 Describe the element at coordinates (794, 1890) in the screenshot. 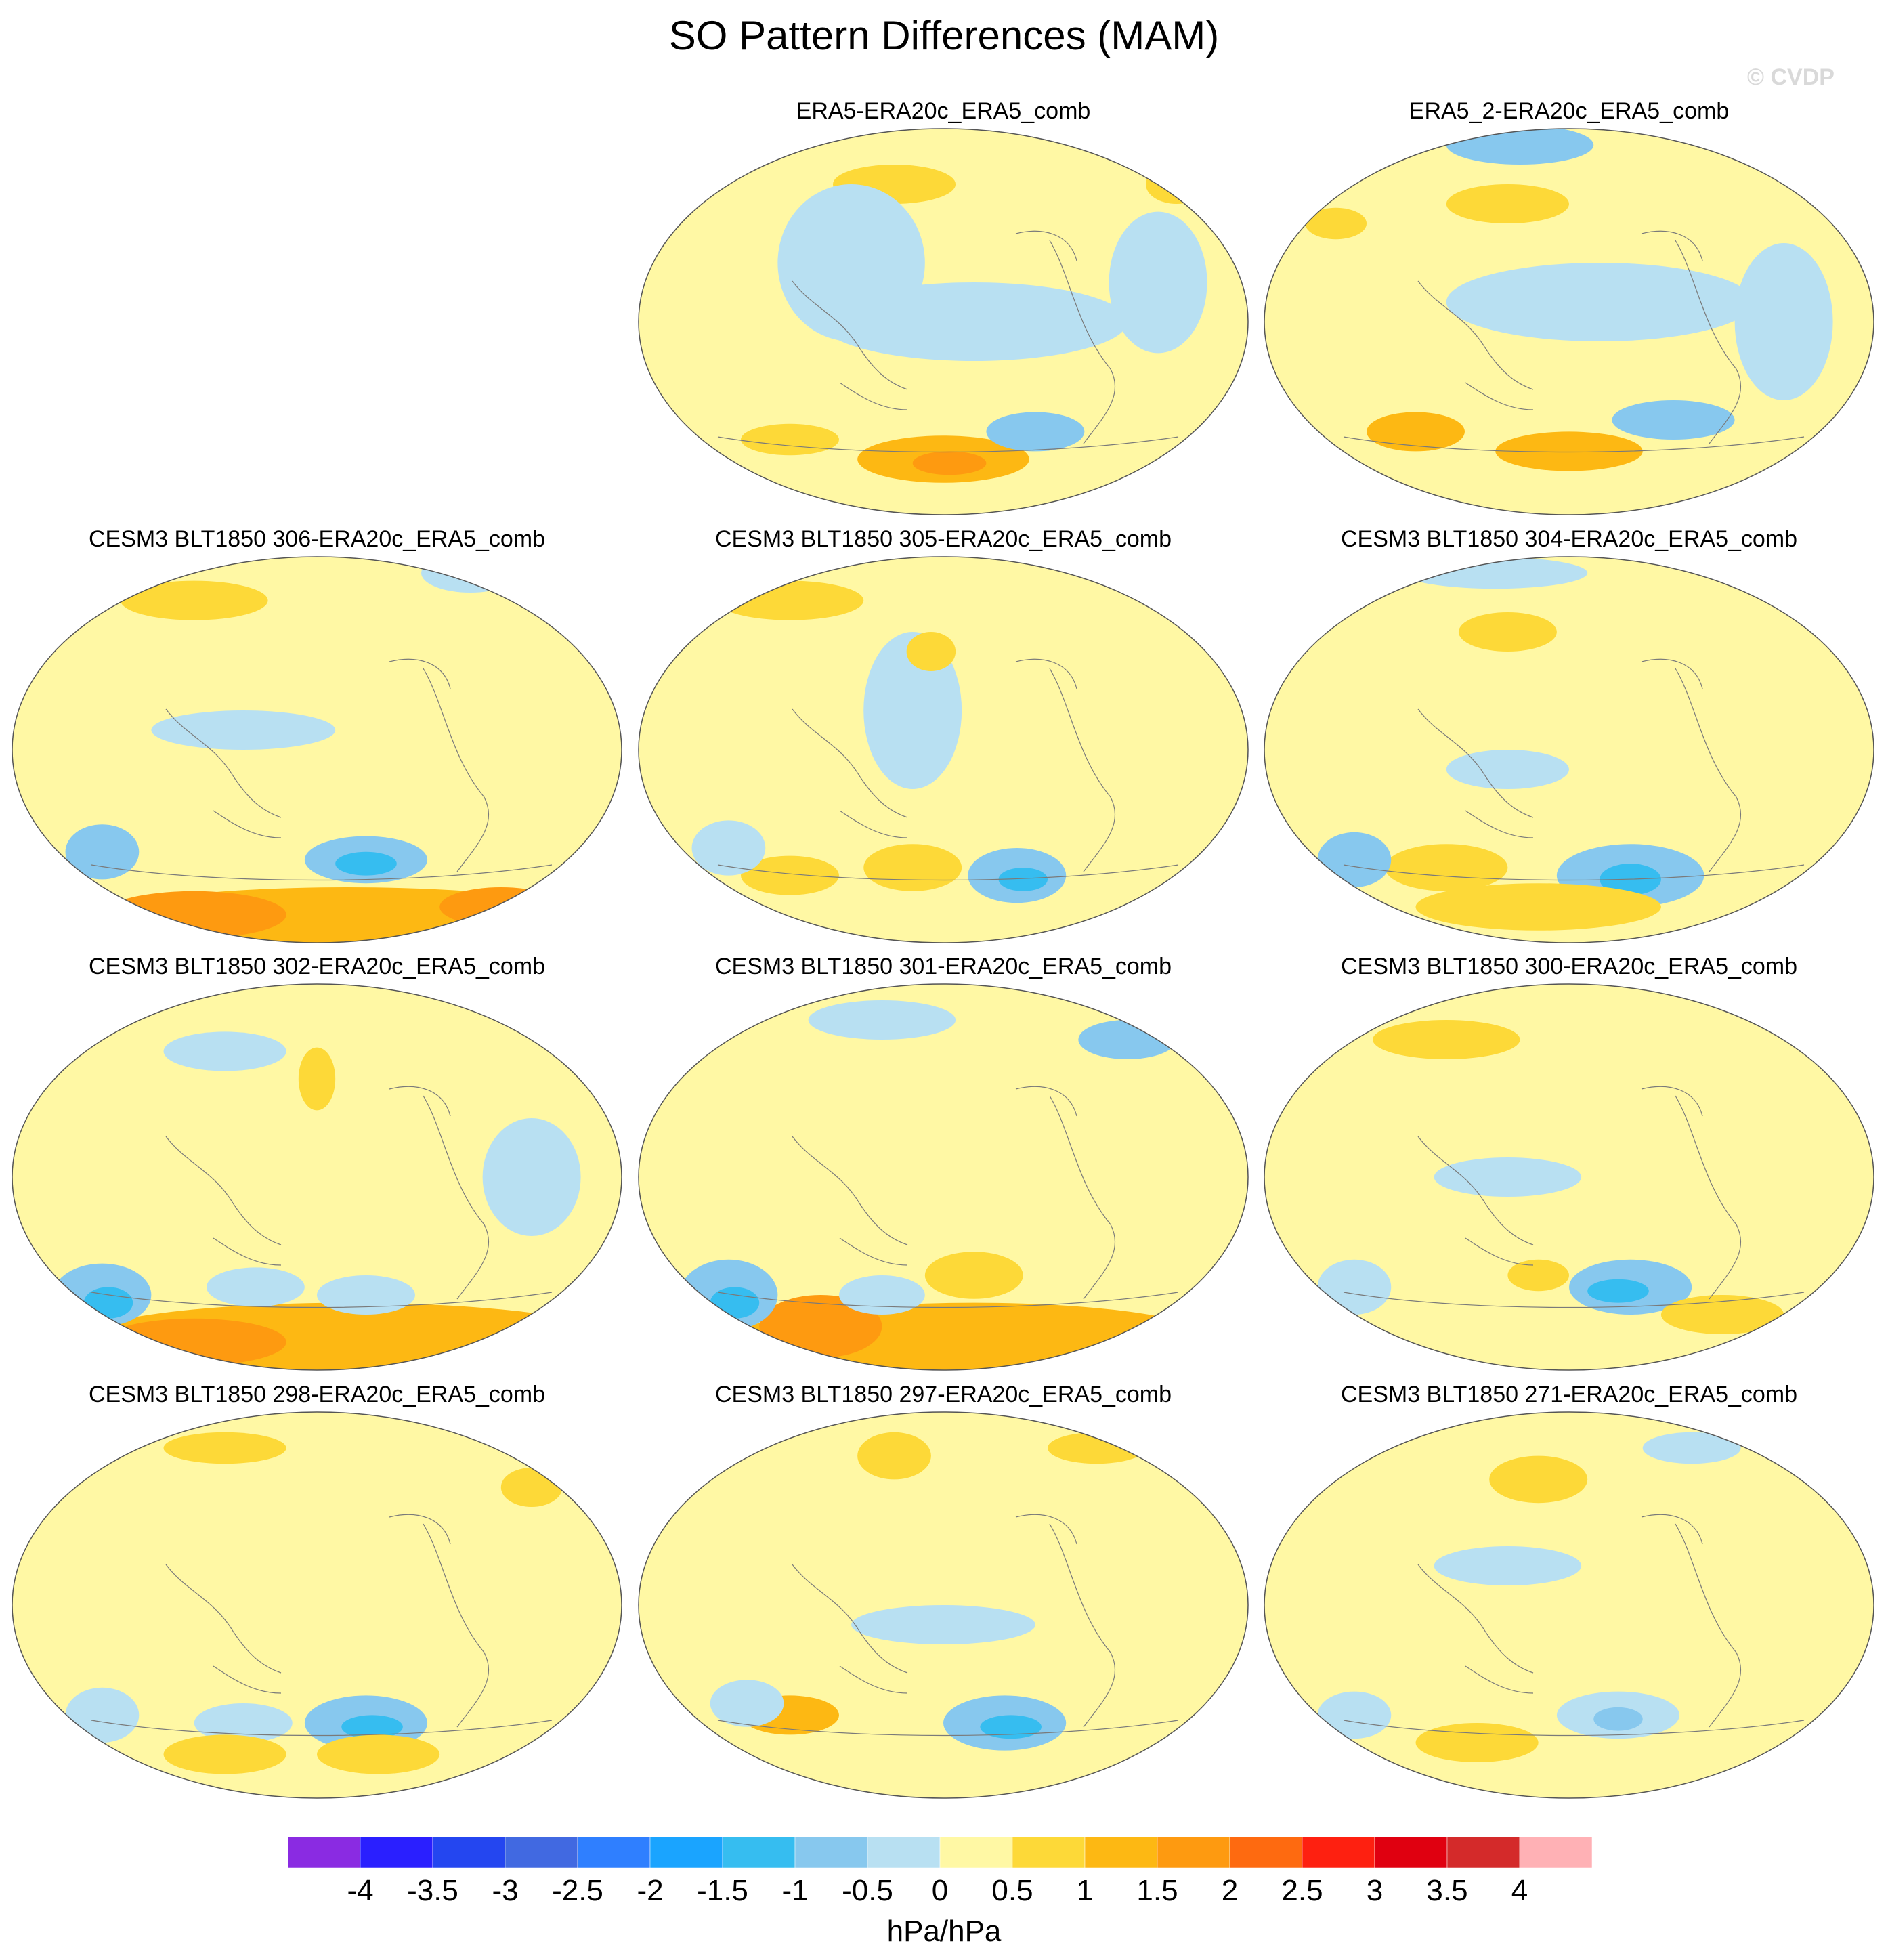

I see `colorbar-tick-label: -1` at that location.